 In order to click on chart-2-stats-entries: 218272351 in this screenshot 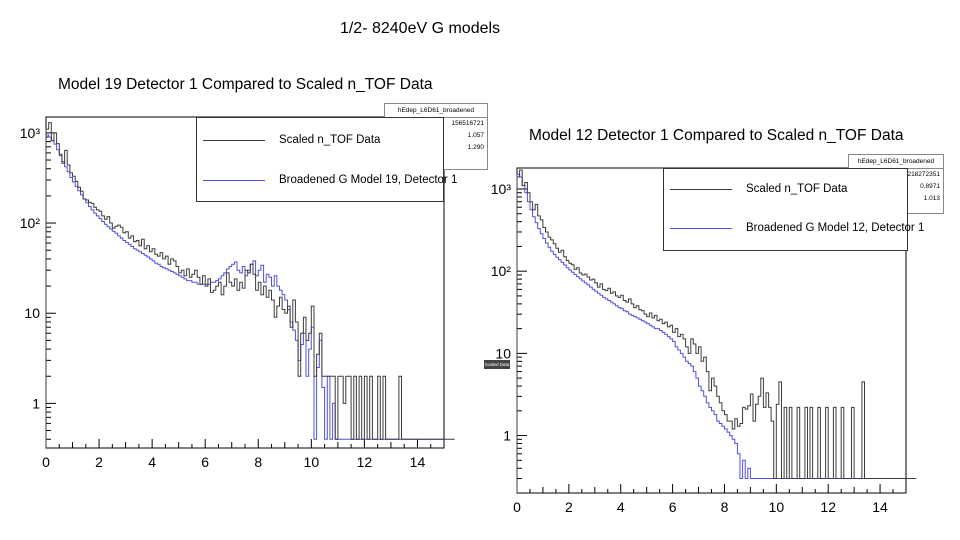, I will do `click(923, 174)`.